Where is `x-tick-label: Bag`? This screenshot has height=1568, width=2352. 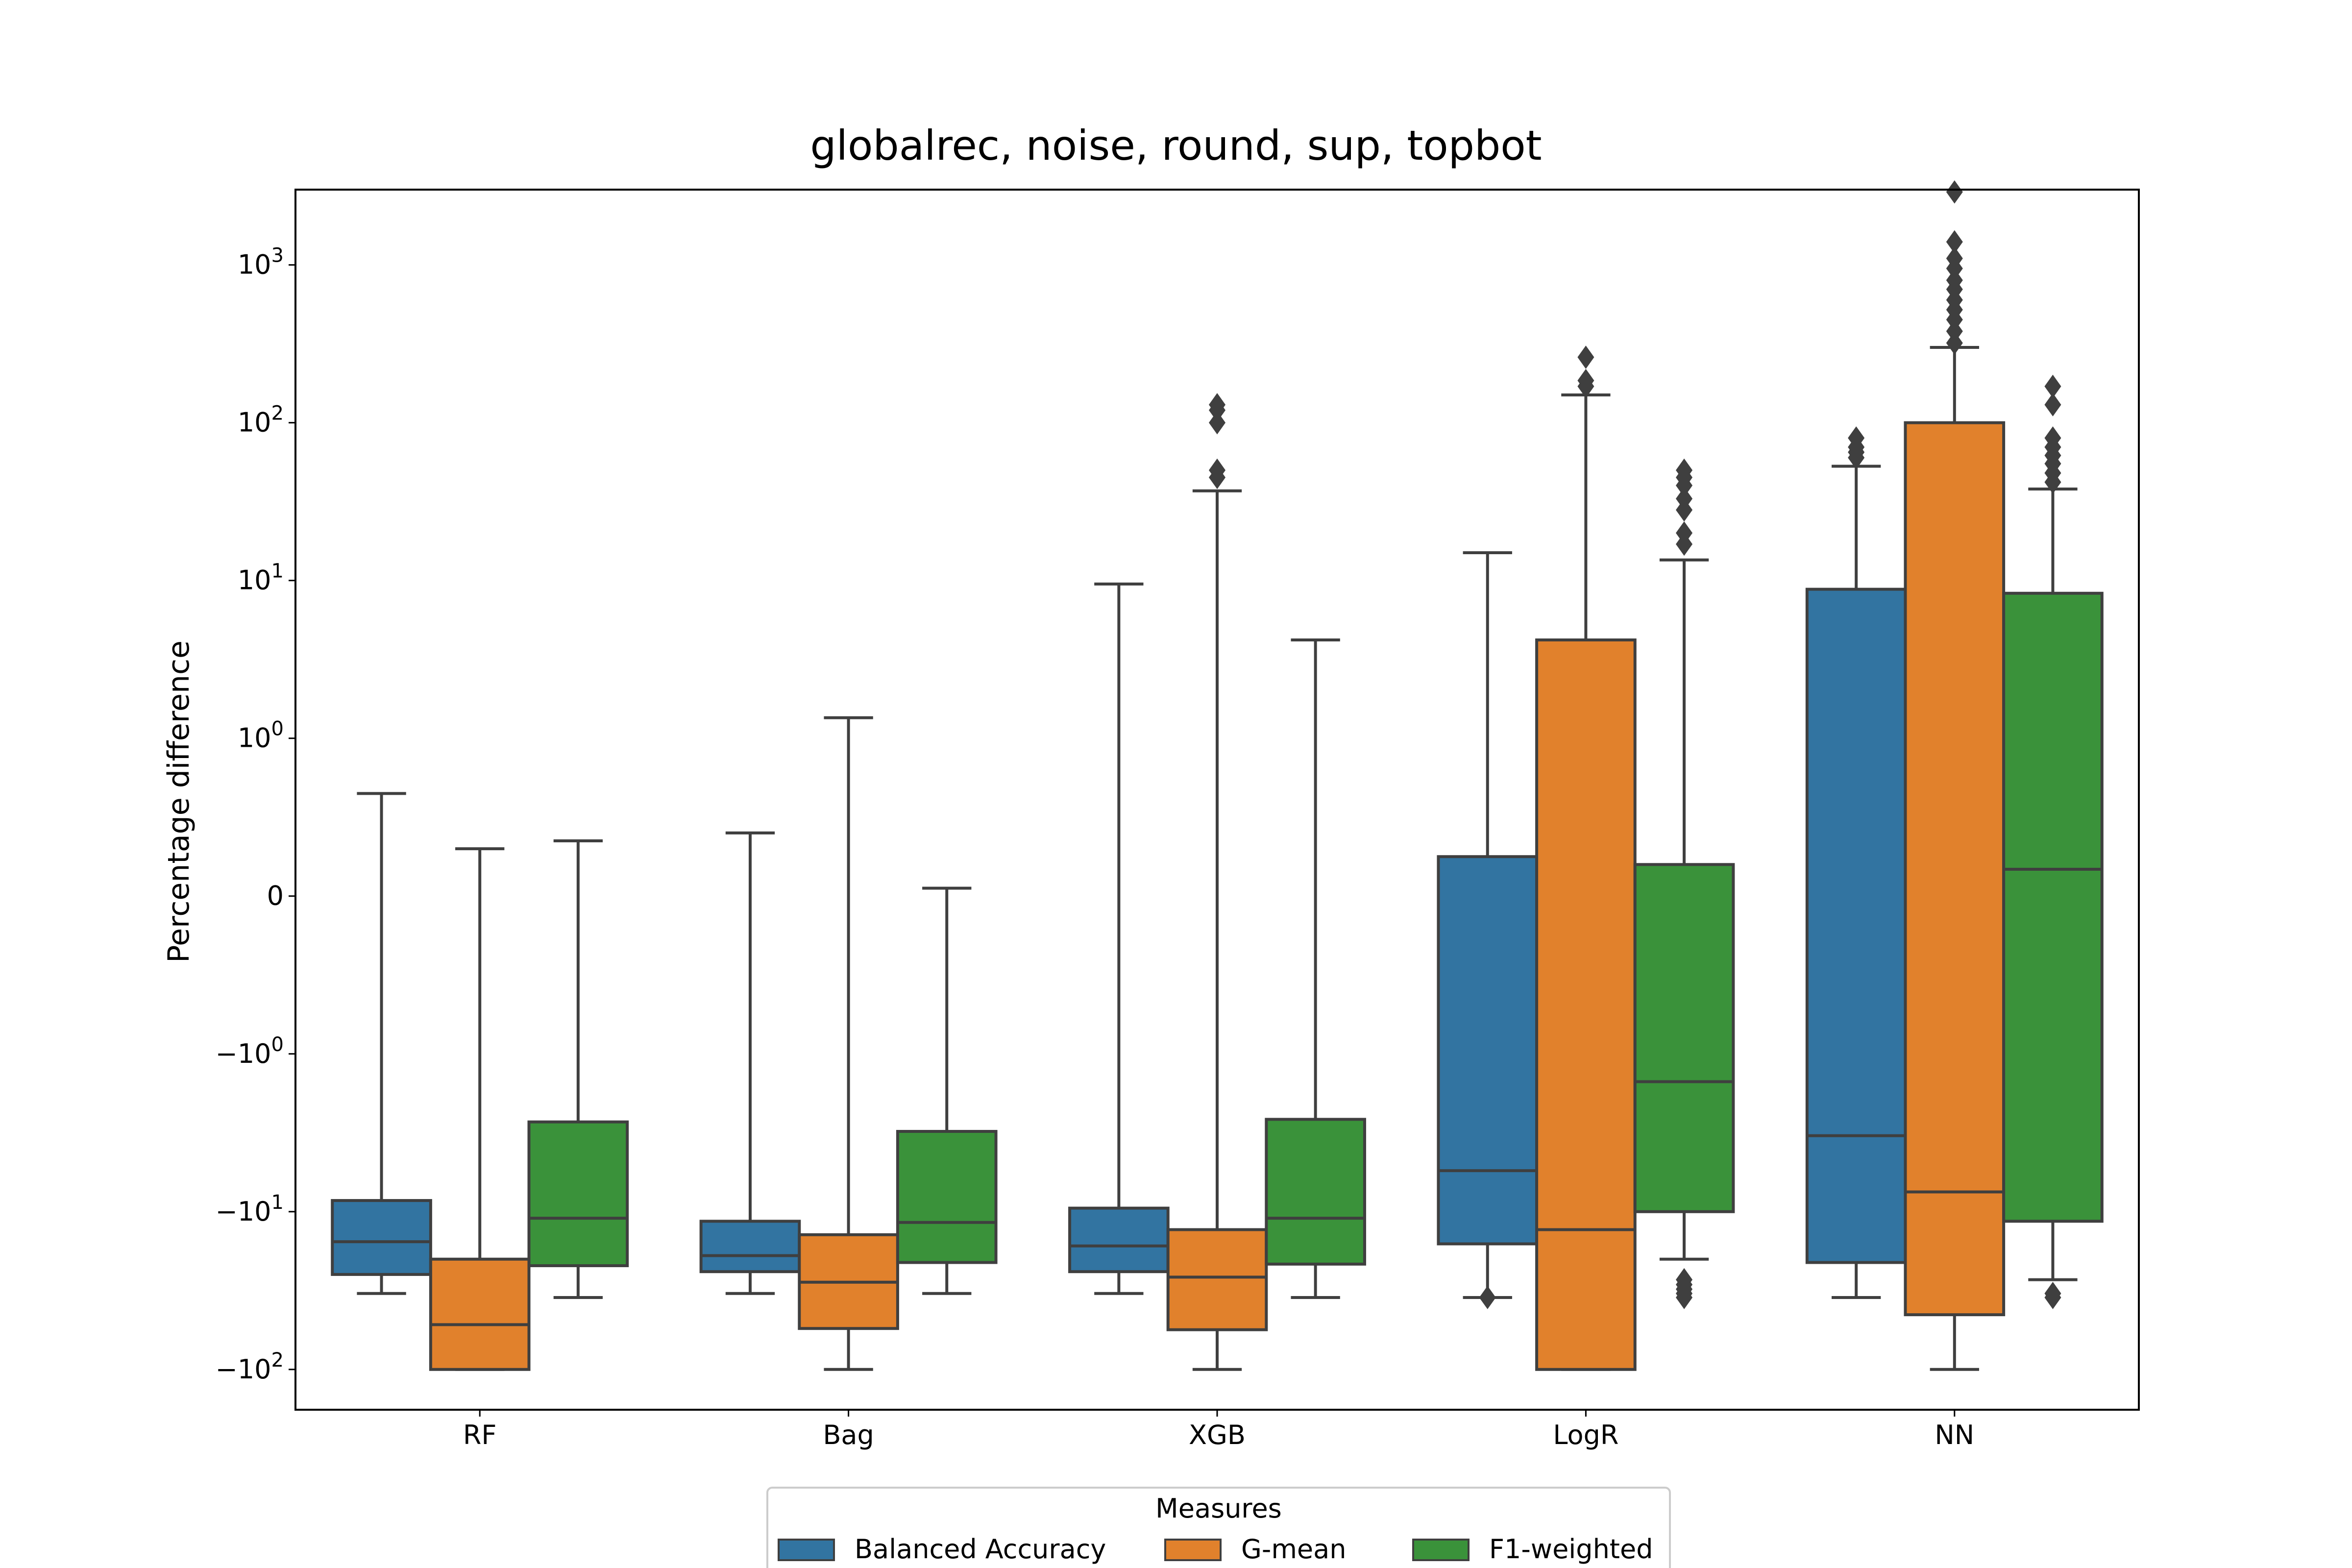 x-tick-label: Bag is located at coordinates (848, 1435).